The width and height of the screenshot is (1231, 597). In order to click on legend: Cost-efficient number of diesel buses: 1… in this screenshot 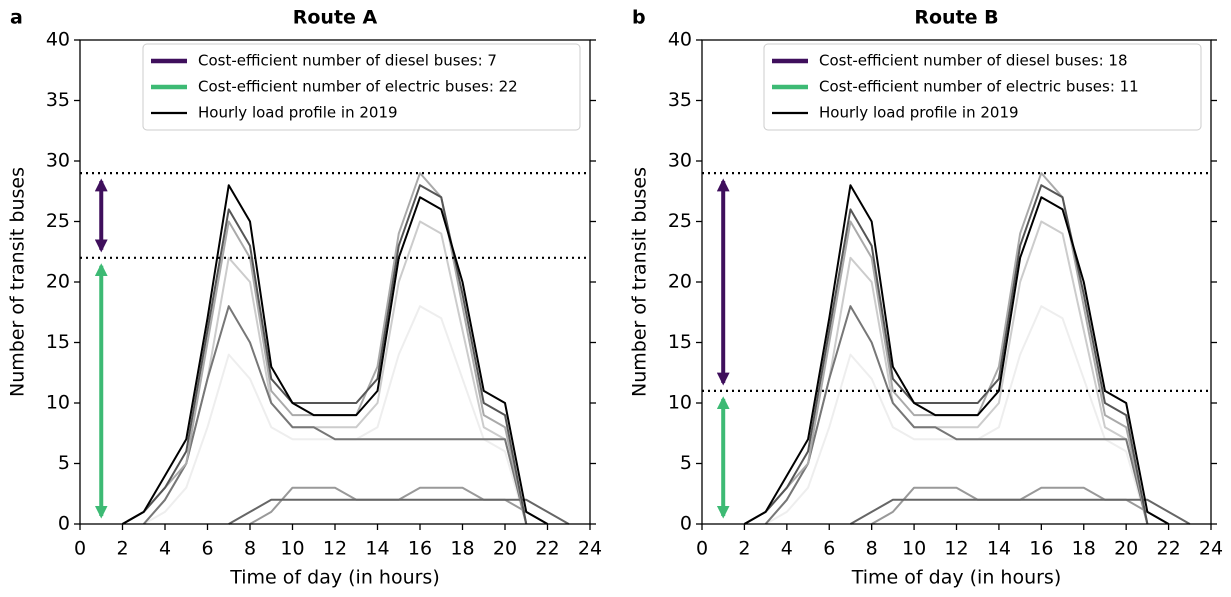, I will do `click(982, 87)`.